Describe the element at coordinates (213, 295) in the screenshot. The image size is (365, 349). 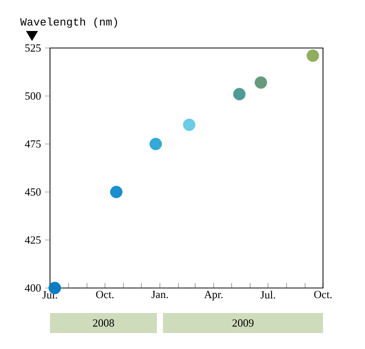
I see `x-tick-label: Apr.` at that location.